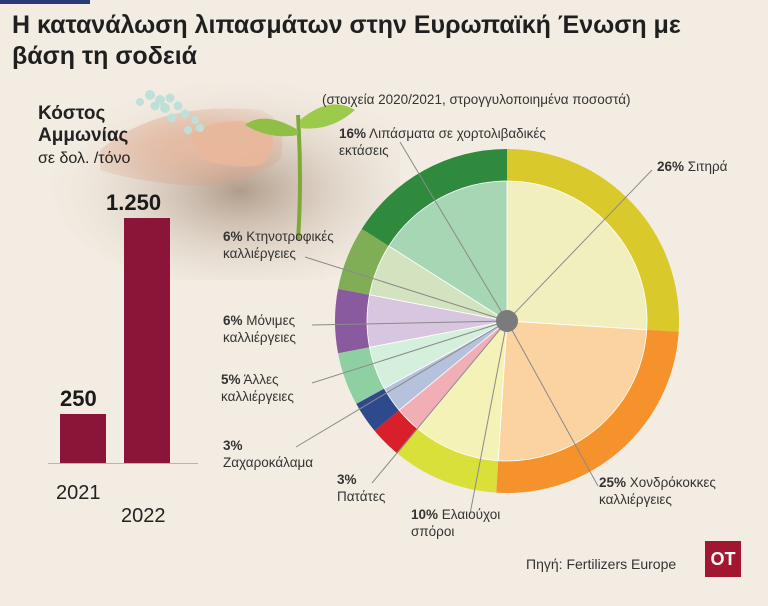 The height and width of the screenshot is (606, 768). What do you see at coordinates (613, 482) in the screenshot?
I see `label-chondro-pct: 25%` at bounding box center [613, 482].